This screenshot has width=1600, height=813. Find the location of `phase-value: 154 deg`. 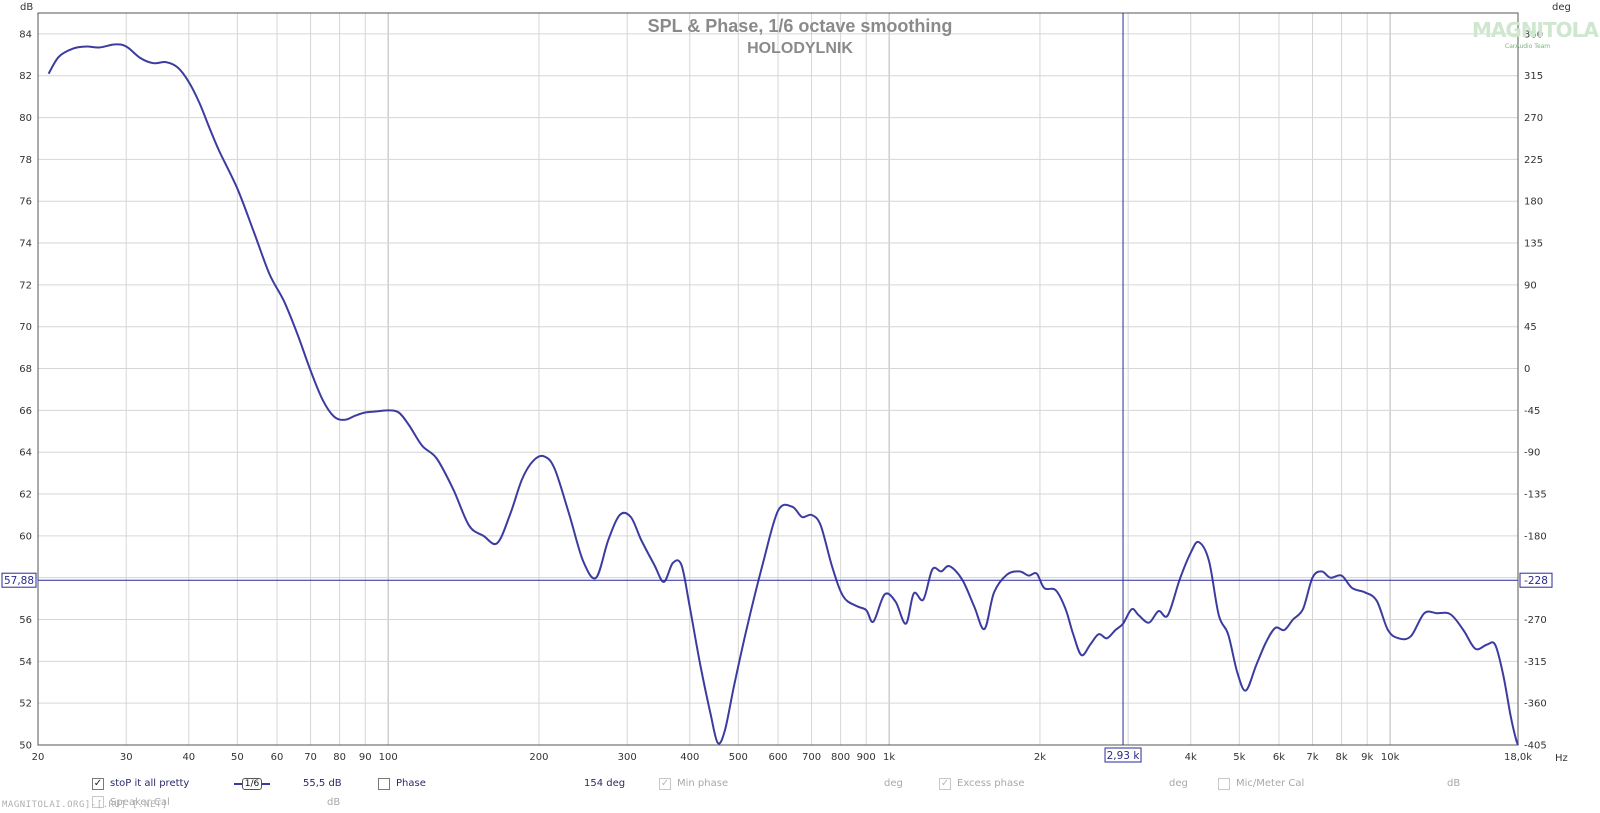

phase-value: 154 deg is located at coordinates (605, 783).